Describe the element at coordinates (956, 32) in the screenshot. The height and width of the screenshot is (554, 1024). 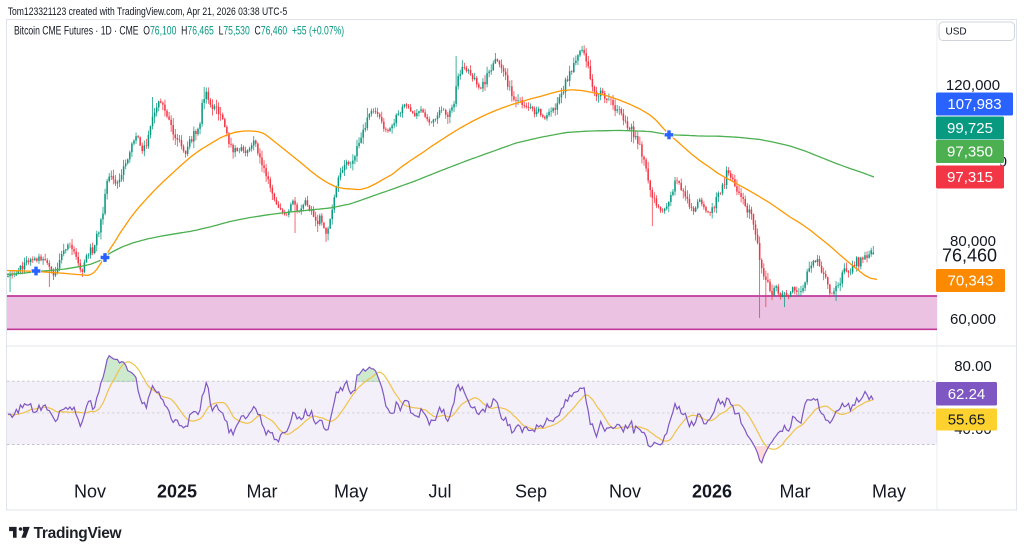
I see `svg-text: USD` at that location.